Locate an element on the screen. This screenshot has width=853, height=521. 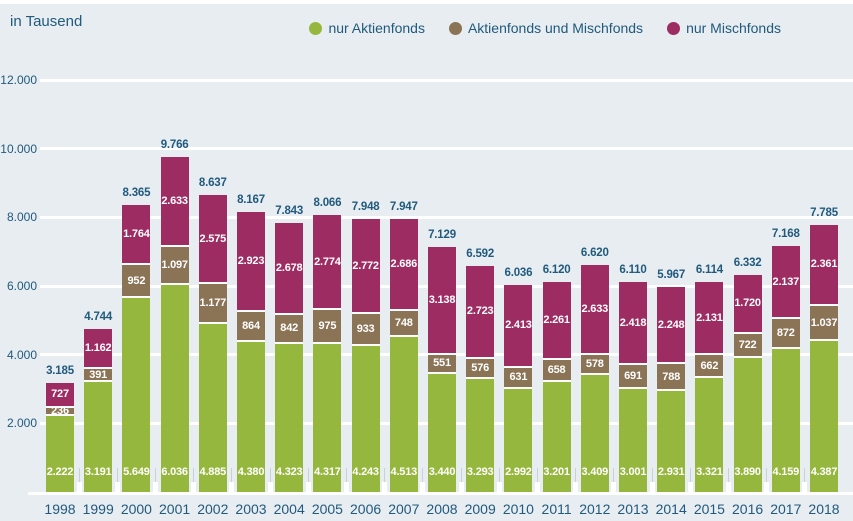
legend-item-nur-mischfonds: nur Mischfonds is located at coordinates (724, 28).